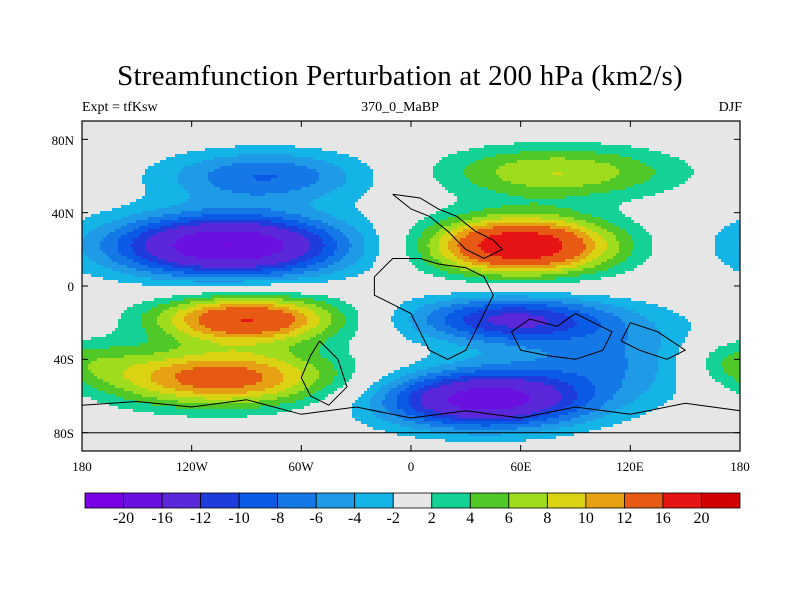 Image resolution: width=800 pixels, height=600 pixels. What do you see at coordinates (547, 519) in the screenshot?
I see `colorbar-label: 8` at bounding box center [547, 519].